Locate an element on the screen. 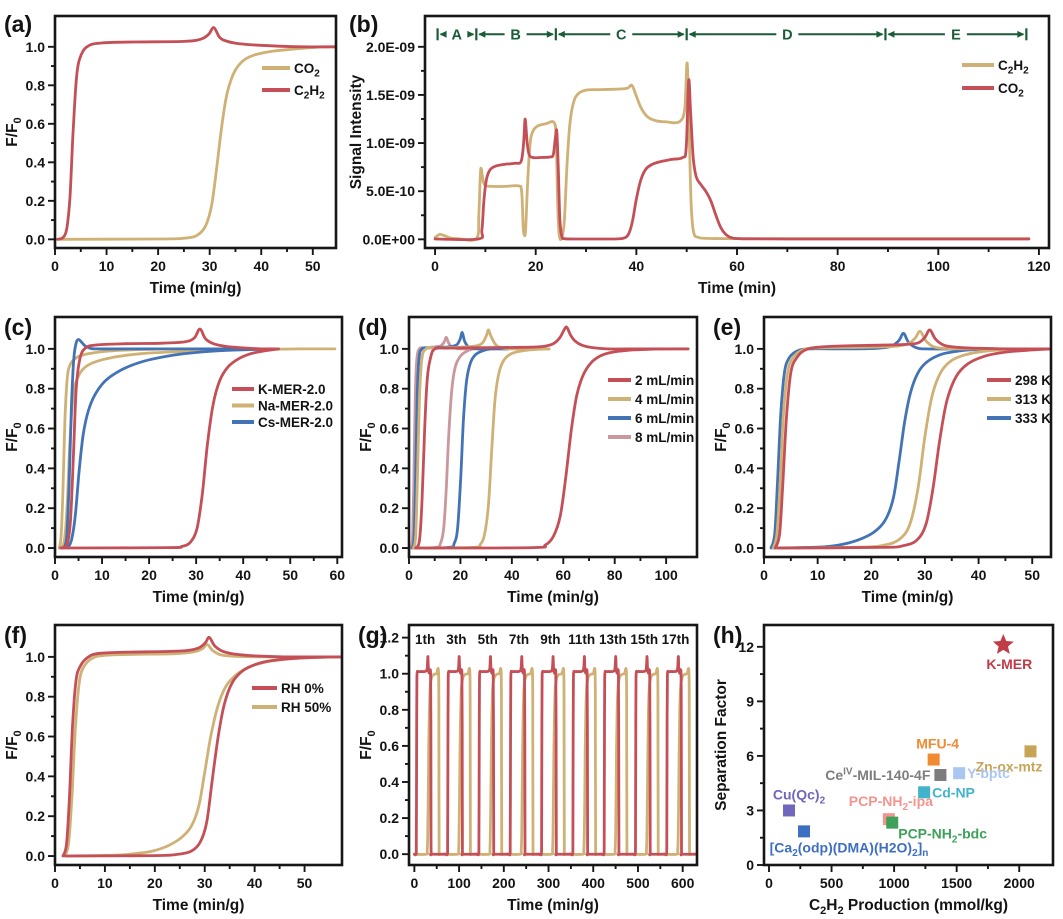 The width and height of the screenshot is (1063, 919). legend-label: CO2 is located at coordinates (307, 70).